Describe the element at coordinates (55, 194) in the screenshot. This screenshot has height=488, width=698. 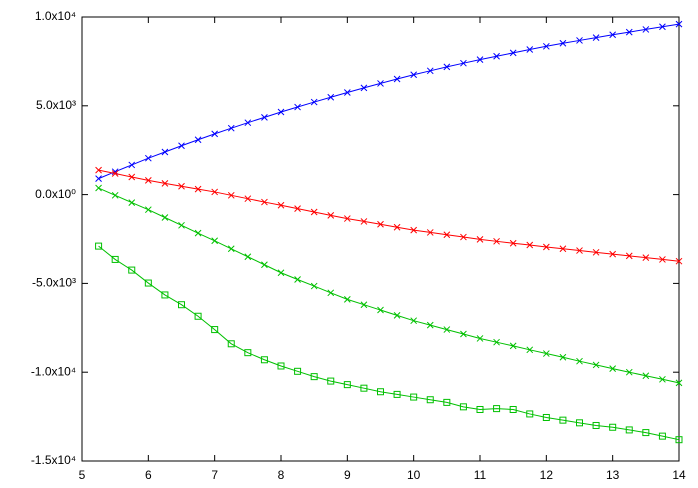
I see `y-tick-label: 0.0x10⁰` at that location.